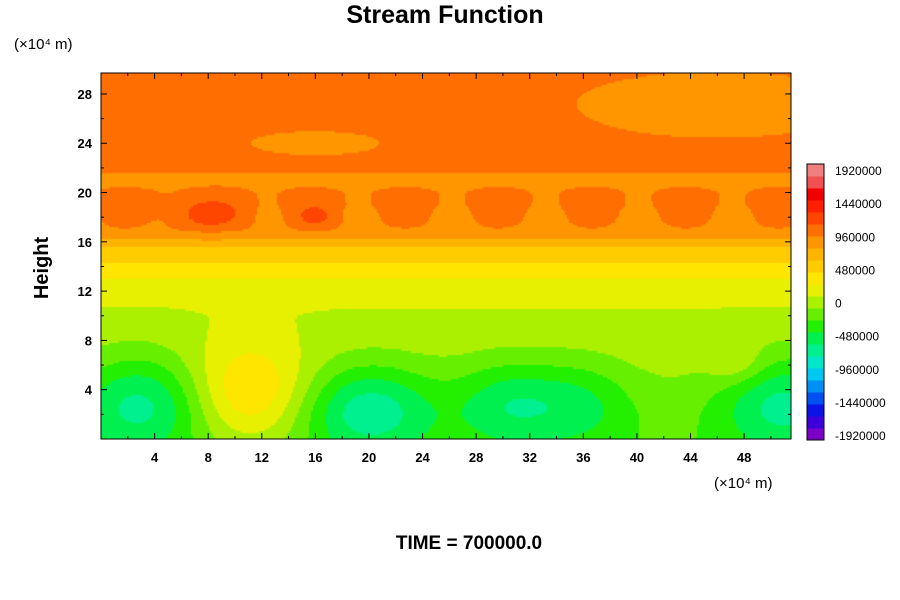  I want to click on x-axis-unit: (×10⁴ m), so click(743, 483).